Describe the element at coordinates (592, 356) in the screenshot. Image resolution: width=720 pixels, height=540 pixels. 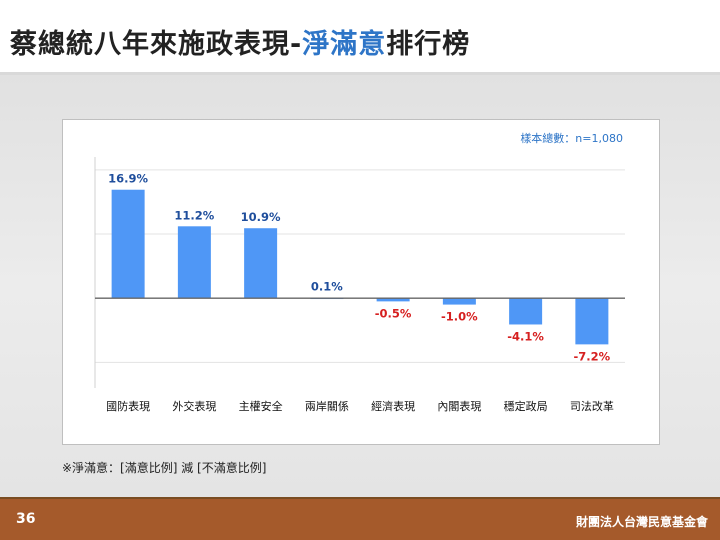
I see `data-label: -7.2%` at that location.